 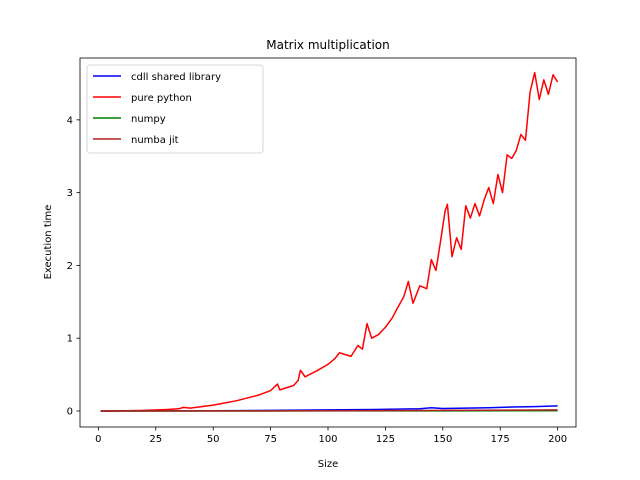 What do you see at coordinates (70, 120) in the screenshot?
I see `y-tick-label: 4` at bounding box center [70, 120].